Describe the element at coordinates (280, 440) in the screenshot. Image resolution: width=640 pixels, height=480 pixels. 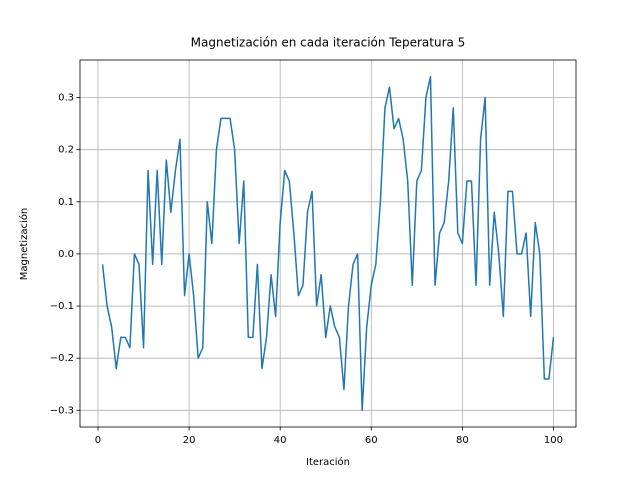
I see `x-tick-label: 40` at that location.